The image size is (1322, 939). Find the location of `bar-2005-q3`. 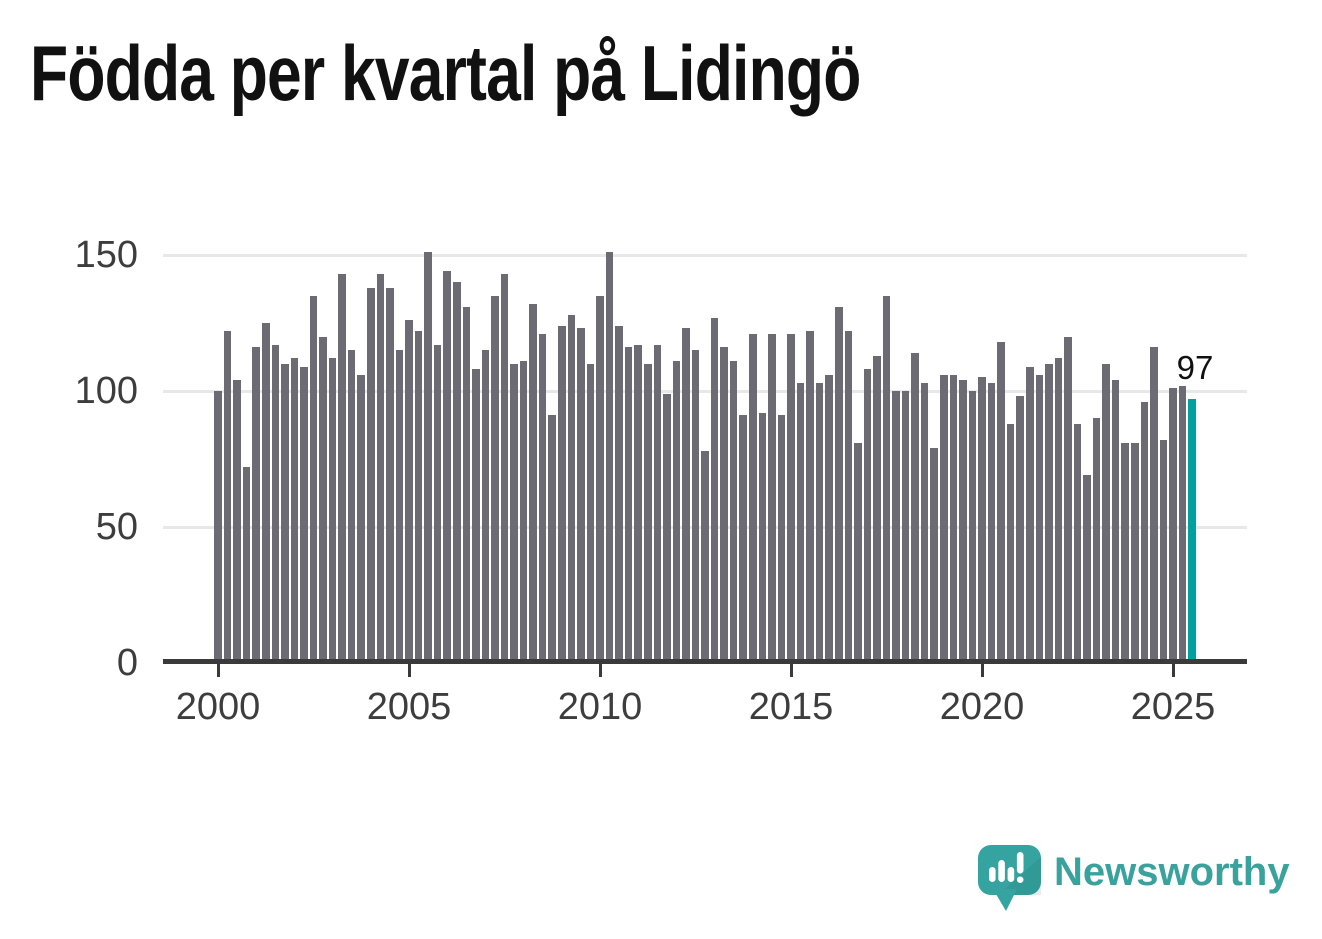

bar-2005-q3 is located at coordinates (428, 457).